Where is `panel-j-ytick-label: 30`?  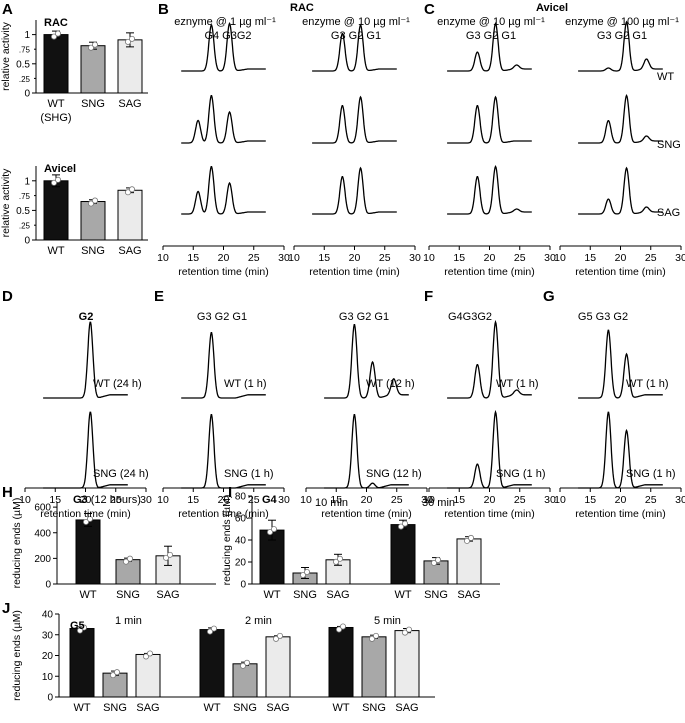
panel-j-ytick-label: 30 is located at coordinates (48, 635).